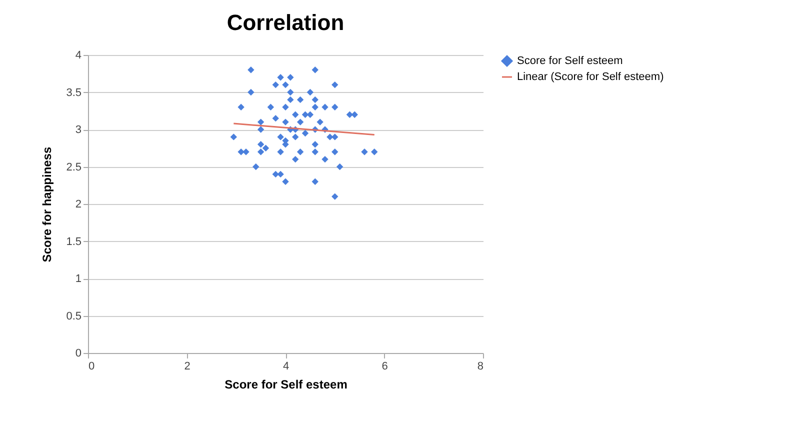 Image resolution: width=797 pixels, height=433 pixels. Describe the element at coordinates (78, 130) in the screenshot. I see `y-tick-label: 3` at that location.